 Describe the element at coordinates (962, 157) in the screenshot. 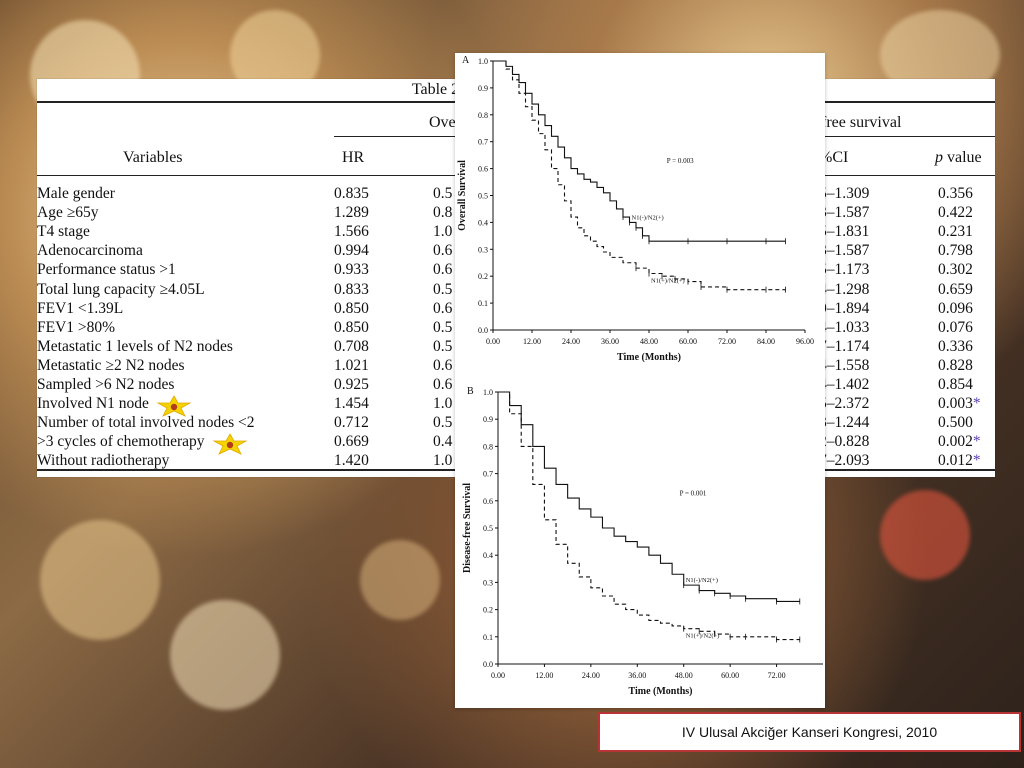

I see `p-value-header-text: value` at that location.